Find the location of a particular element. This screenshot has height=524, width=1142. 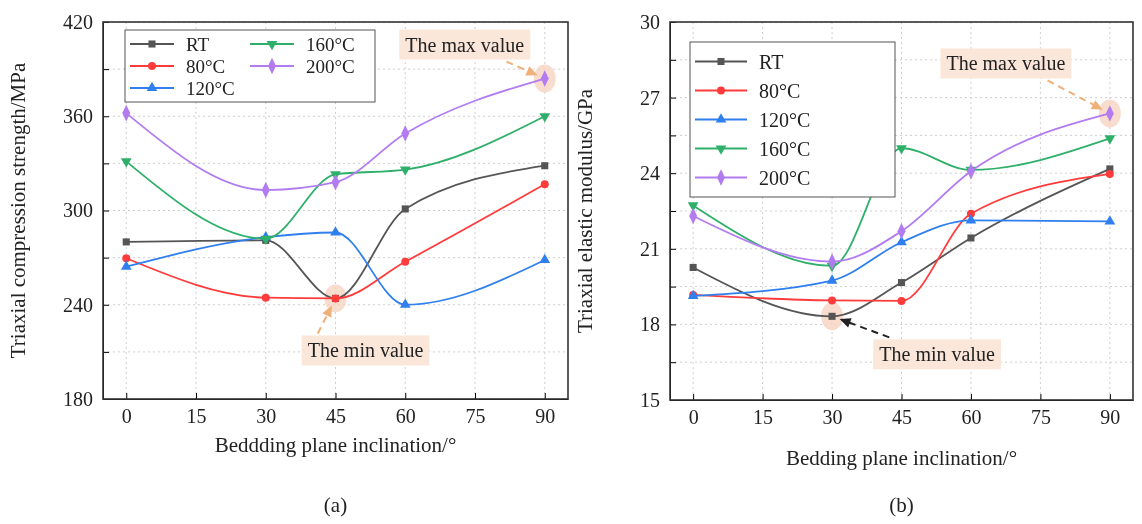

y-tick-label: 21 is located at coordinates (650, 248).